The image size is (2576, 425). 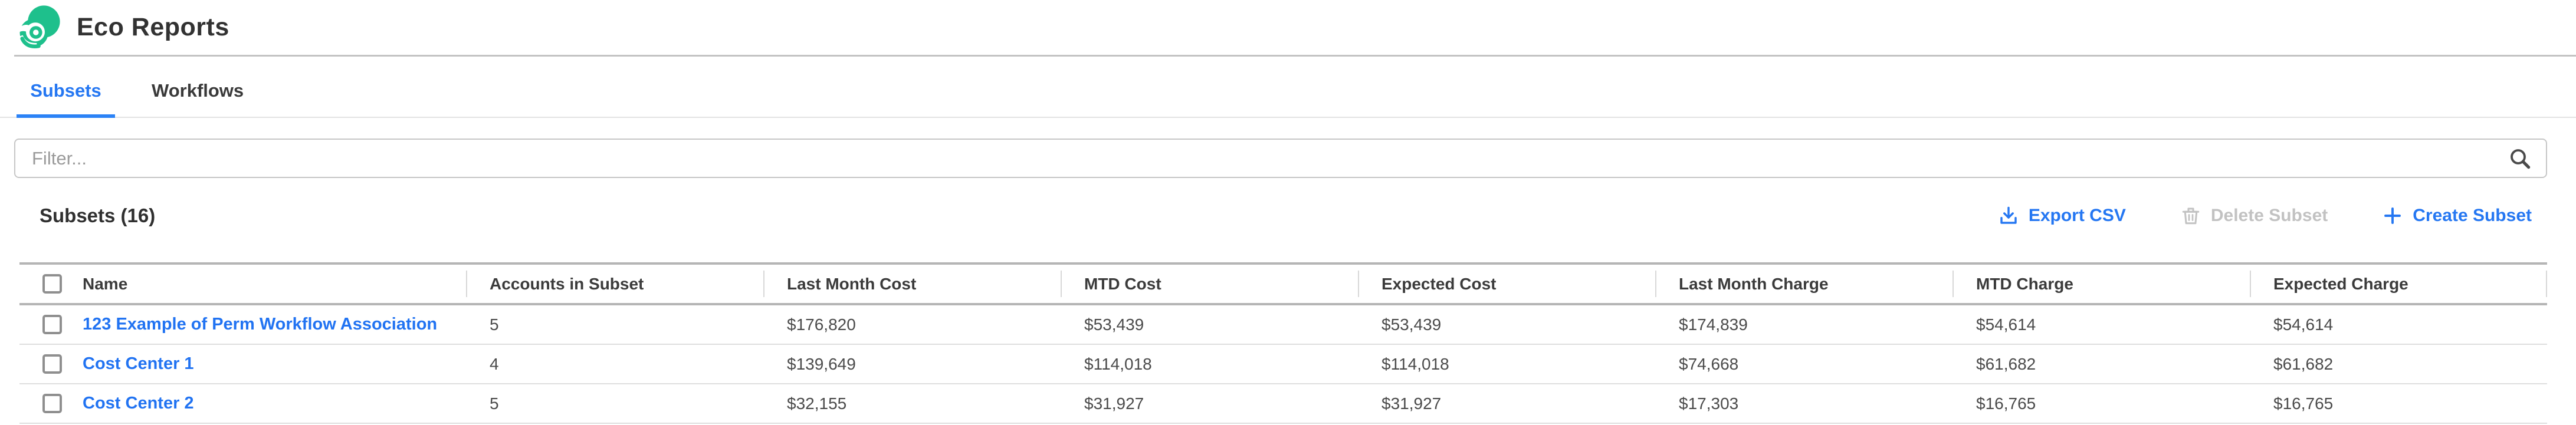 What do you see at coordinates (2006, 403) in the screenshot?
I see `cell-mtd-charge: $16,765` at bounding box center [2006, 403].